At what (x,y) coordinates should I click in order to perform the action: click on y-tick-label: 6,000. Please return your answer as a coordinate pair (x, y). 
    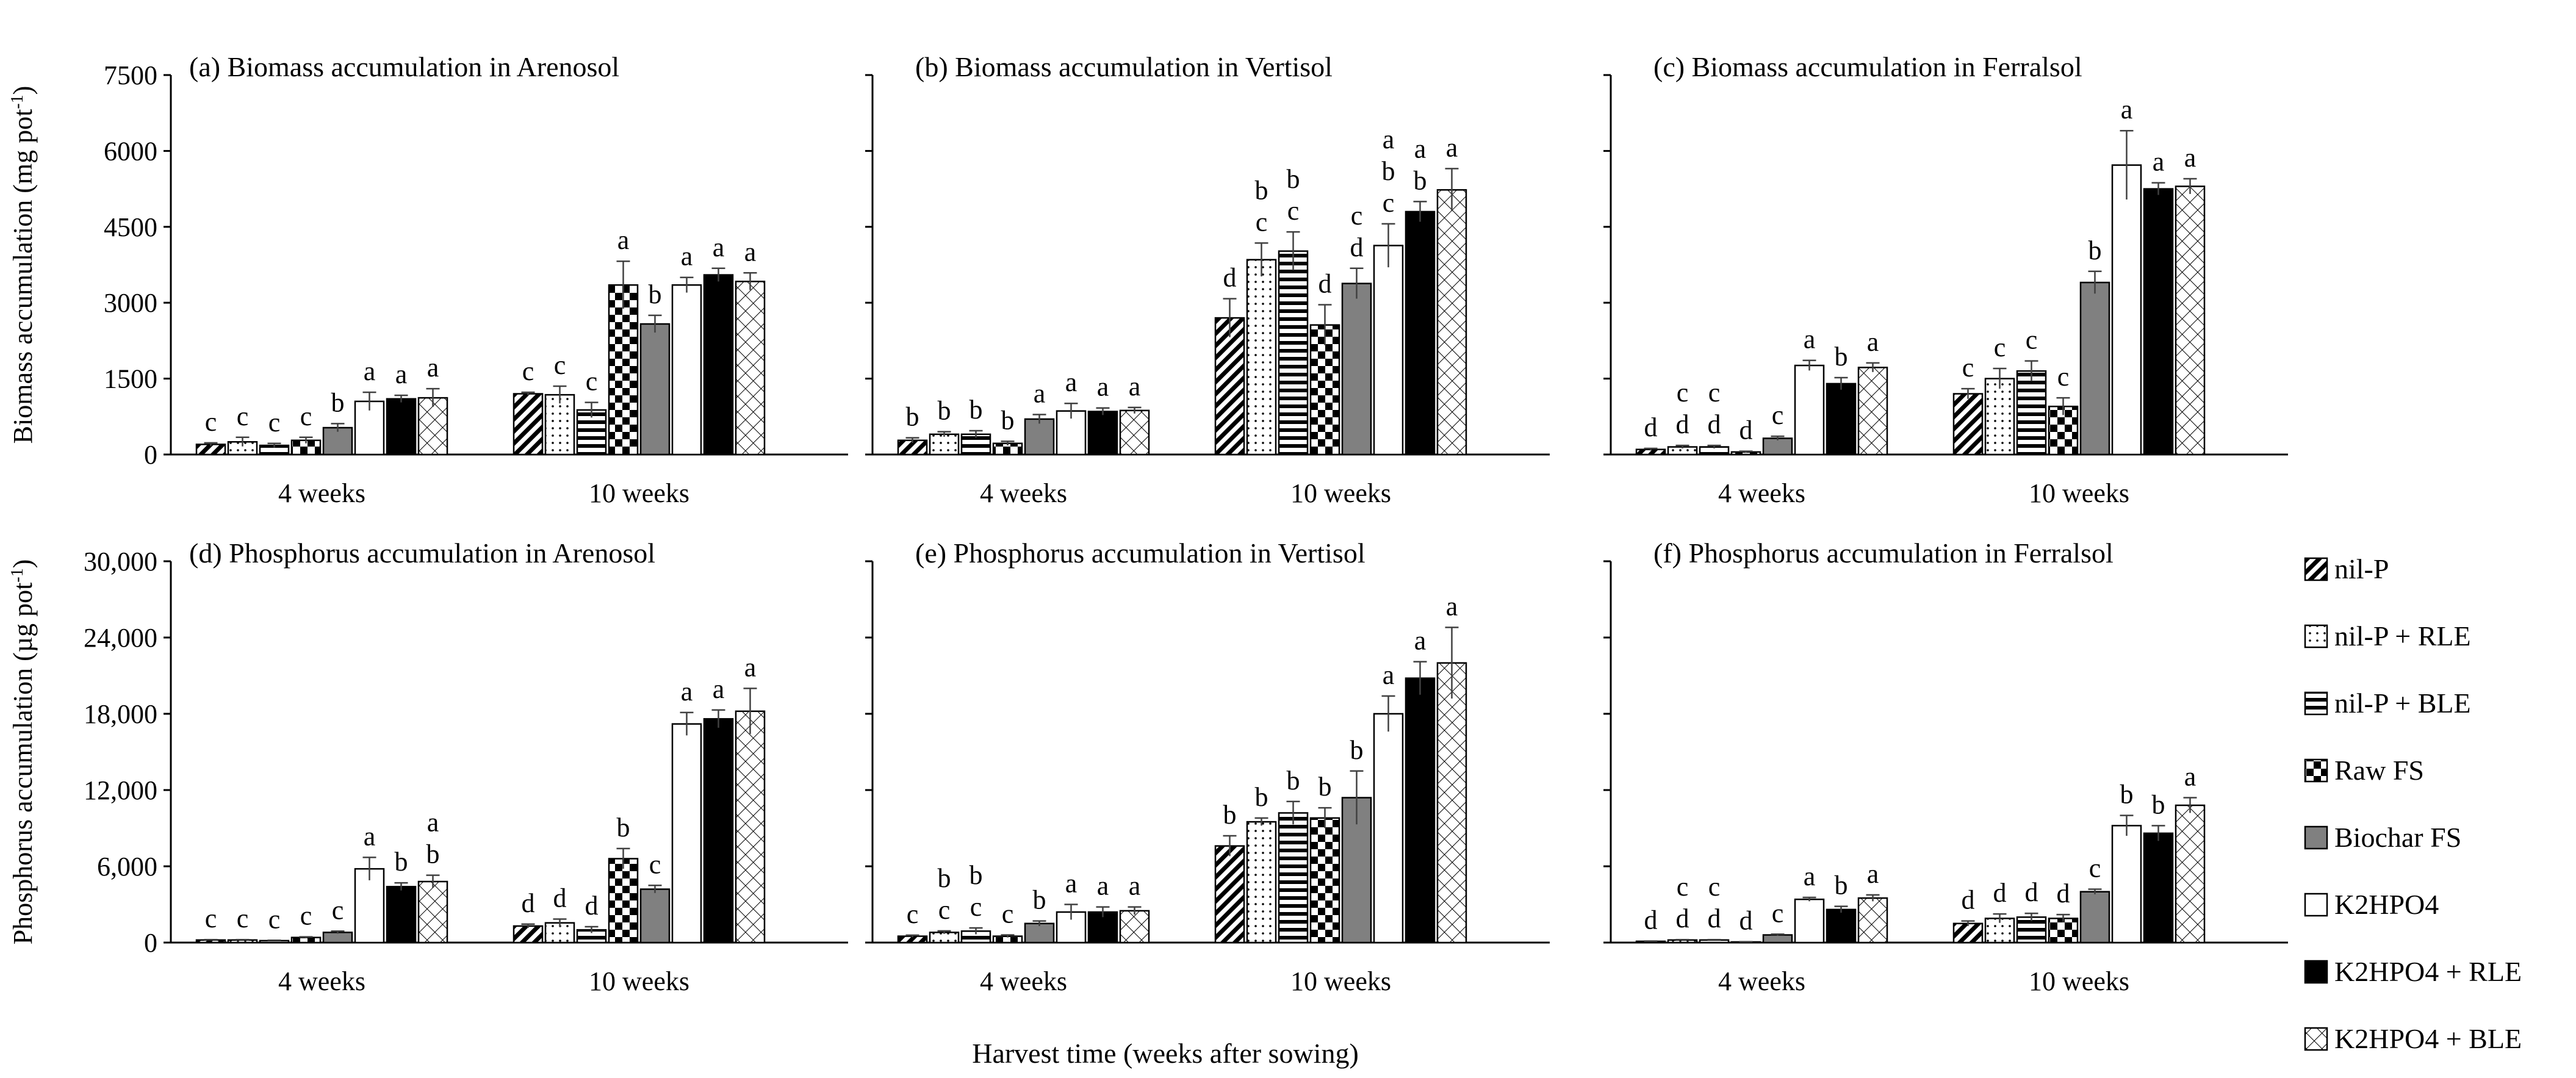
    Looking at the image, I should click on (127, 867).